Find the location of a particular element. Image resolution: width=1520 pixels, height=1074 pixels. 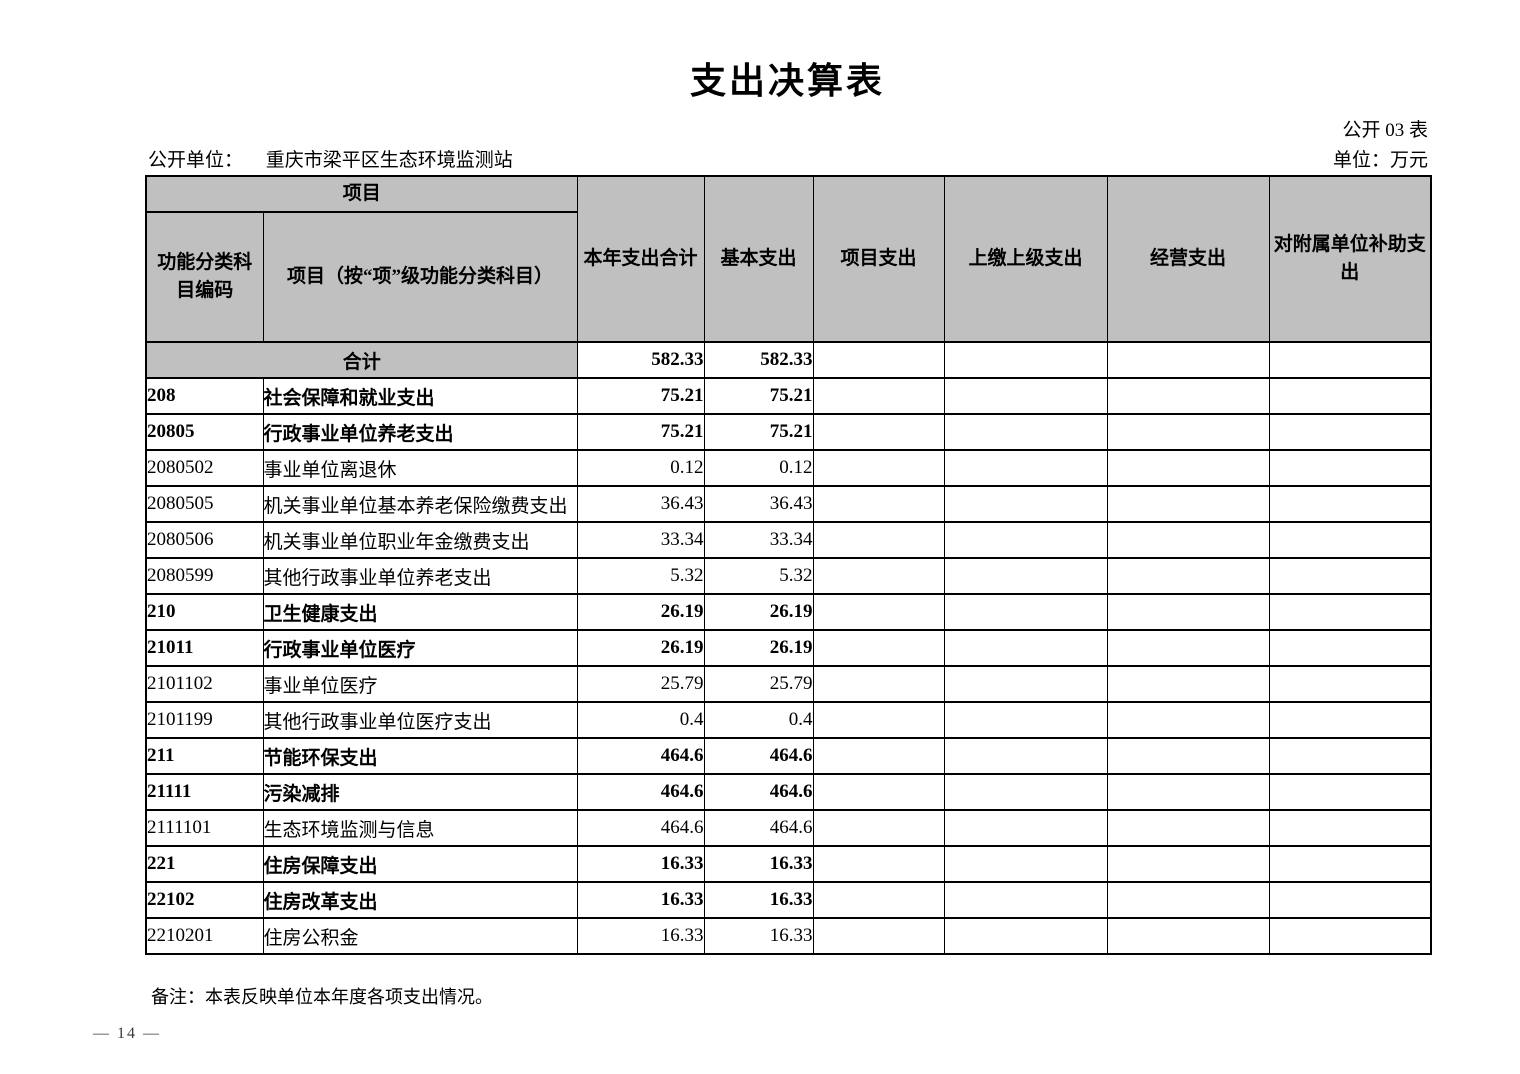

publishing-unit-label: 公开单位： is located at coordinates (196, 160).